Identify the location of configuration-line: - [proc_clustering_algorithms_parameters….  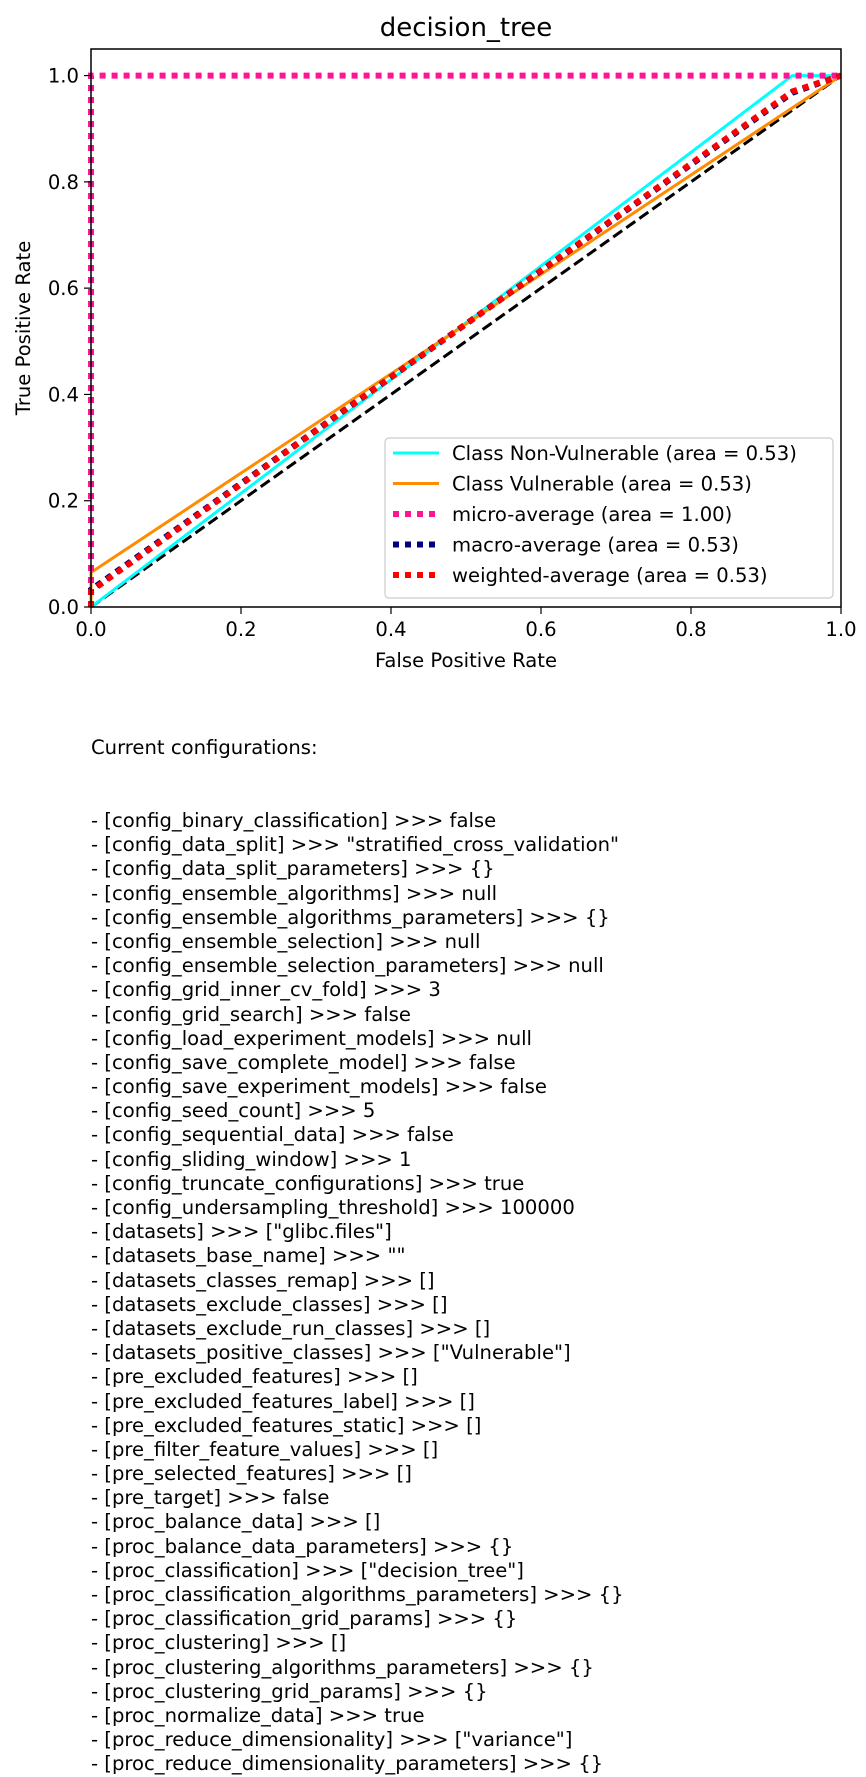
(471, 1668).